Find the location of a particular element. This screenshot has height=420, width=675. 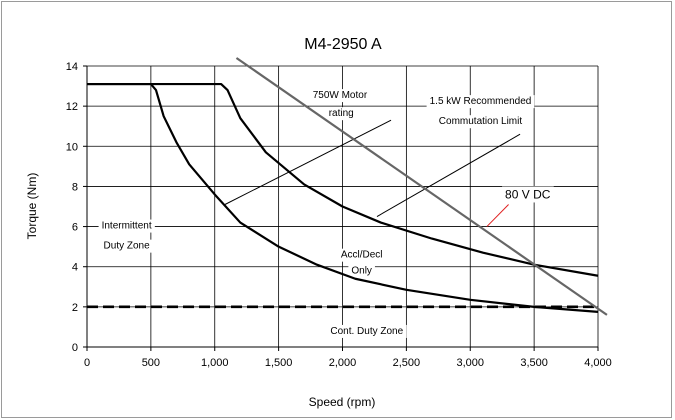

annotation: Accl/Decl is located at coordinates (361, 255).